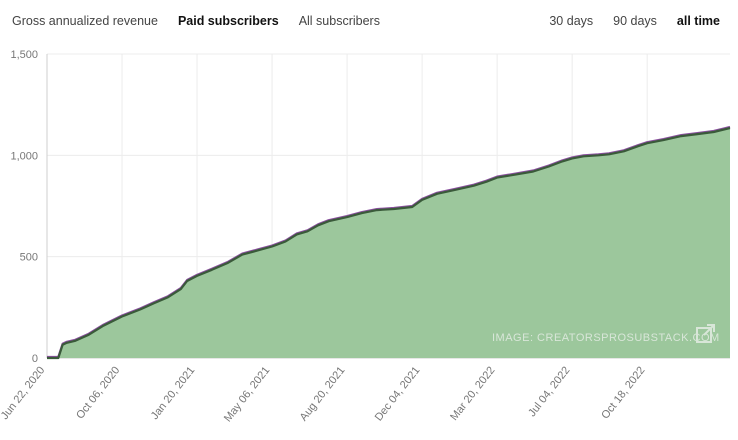  I want to click on tab-gross-annualized-revenue: Gross annualized revenue, so click(85, 21).